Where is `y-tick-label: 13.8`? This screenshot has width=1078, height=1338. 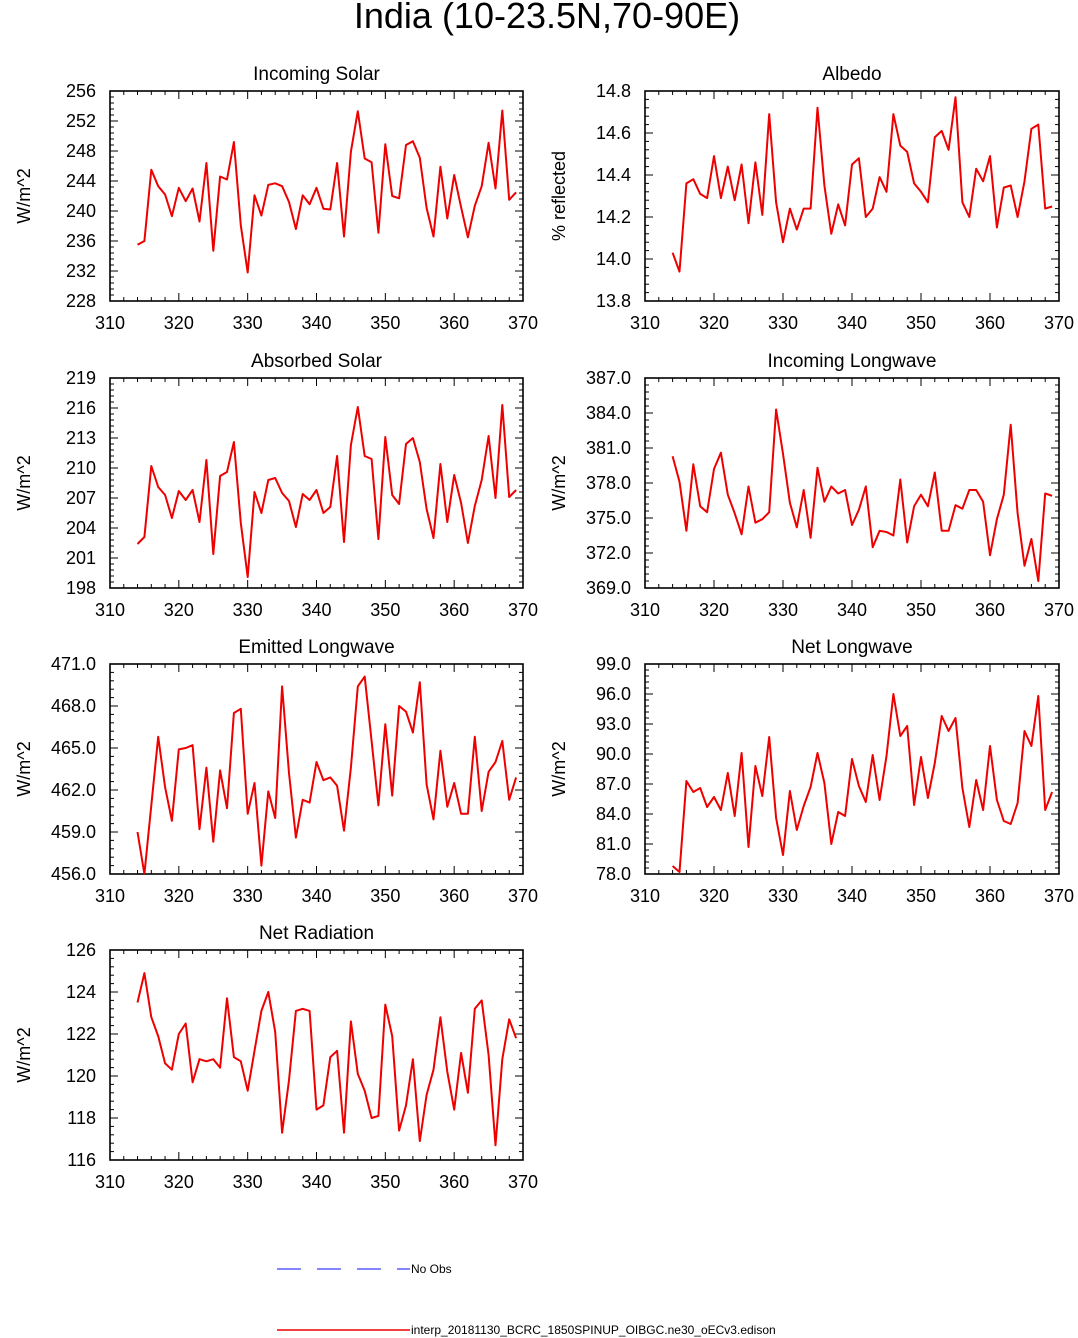
y-tick-label: 13.8 is located at coordinates (613, 301).